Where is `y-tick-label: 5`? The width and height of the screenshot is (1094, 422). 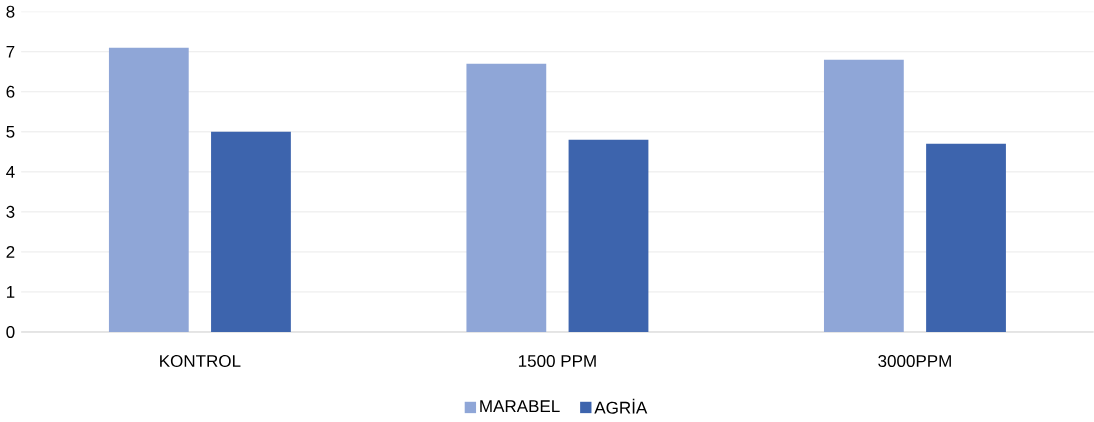 y-tick-label: 5 is located at coordinates (10, 131).